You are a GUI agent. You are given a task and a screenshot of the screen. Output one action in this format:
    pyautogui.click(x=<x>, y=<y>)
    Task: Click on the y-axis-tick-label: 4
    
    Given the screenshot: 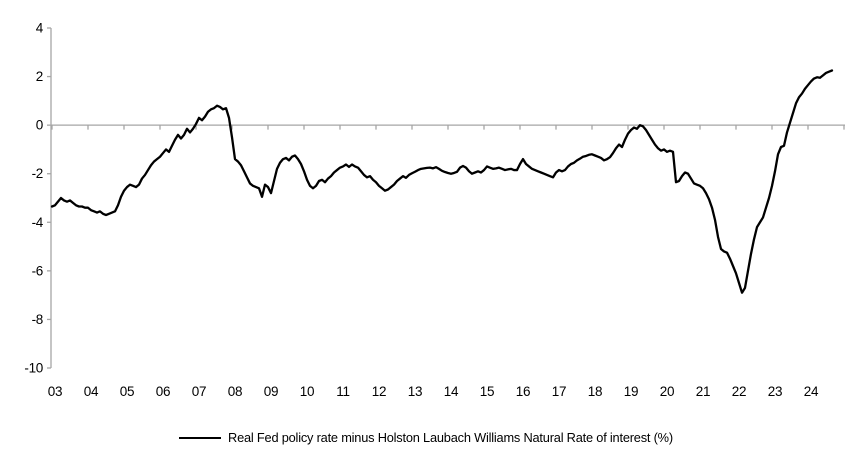 What is the action you would take?
    pyautogui.click(x=40, y=28)
    